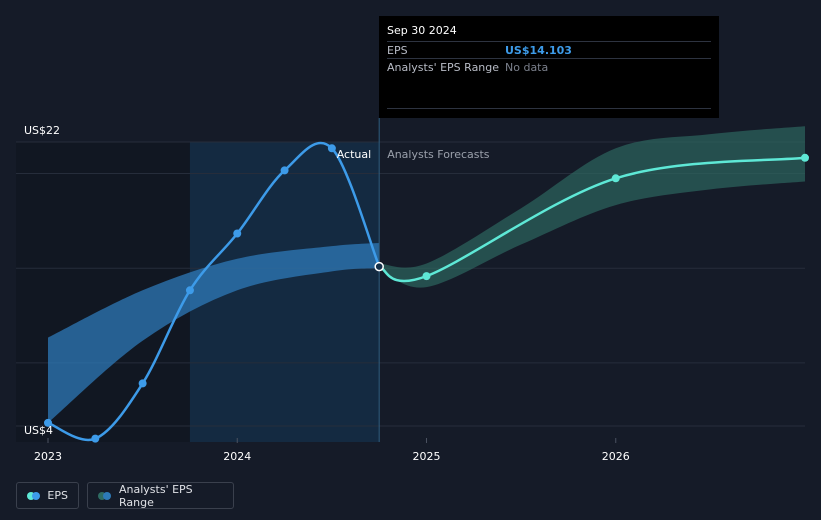  What do you see at coordinates (379, 266) in the screenshot?
I see `eps-point-selected` at bounding box center [379, 266].